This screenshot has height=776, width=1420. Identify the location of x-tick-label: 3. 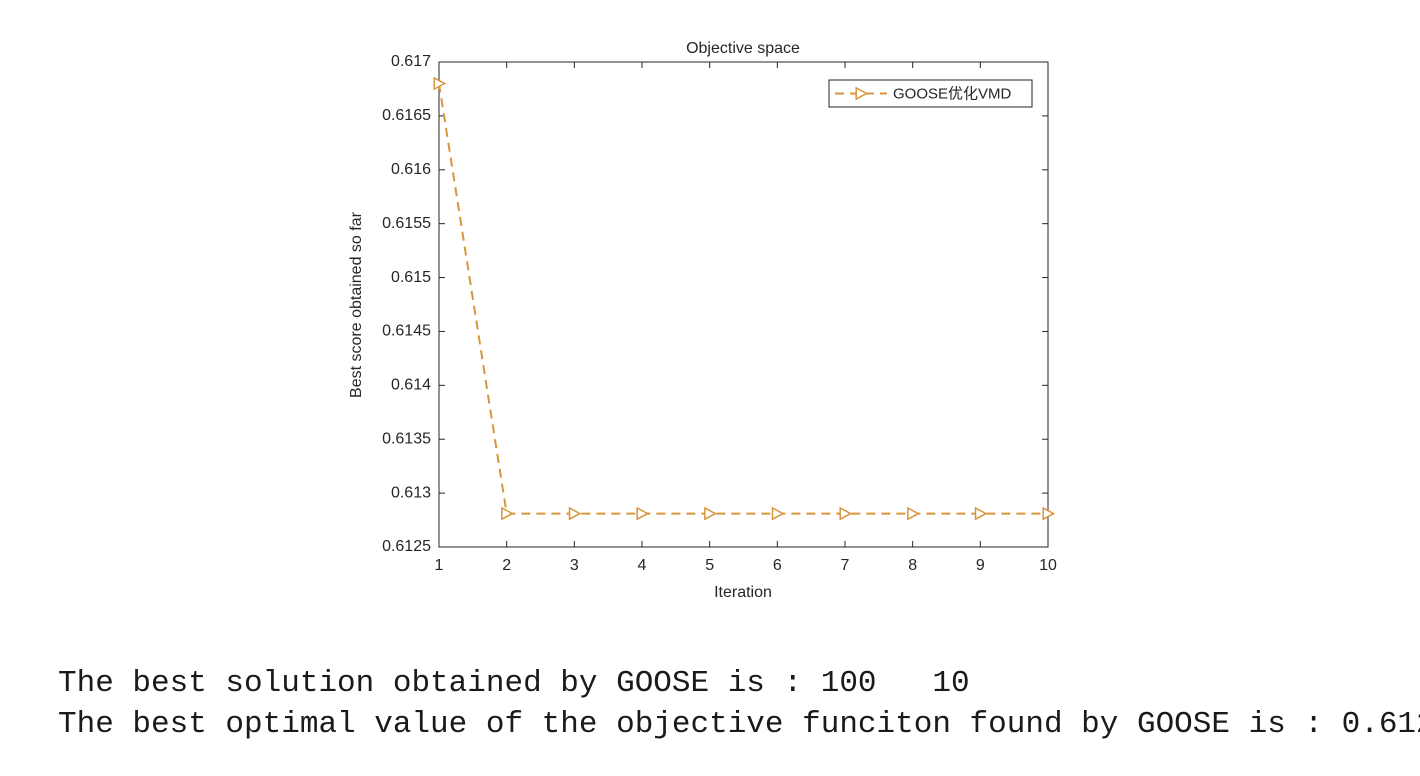
(574, 565).